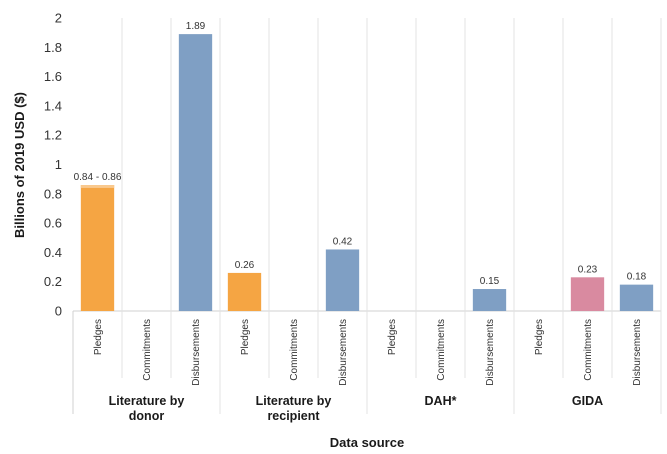 The height and width of the screenshot is (454, 667). What do you see at coordinates (53, 252) in the screenshot?
I see `y-tick-label: 0.4` at bounding box center [53, 252].